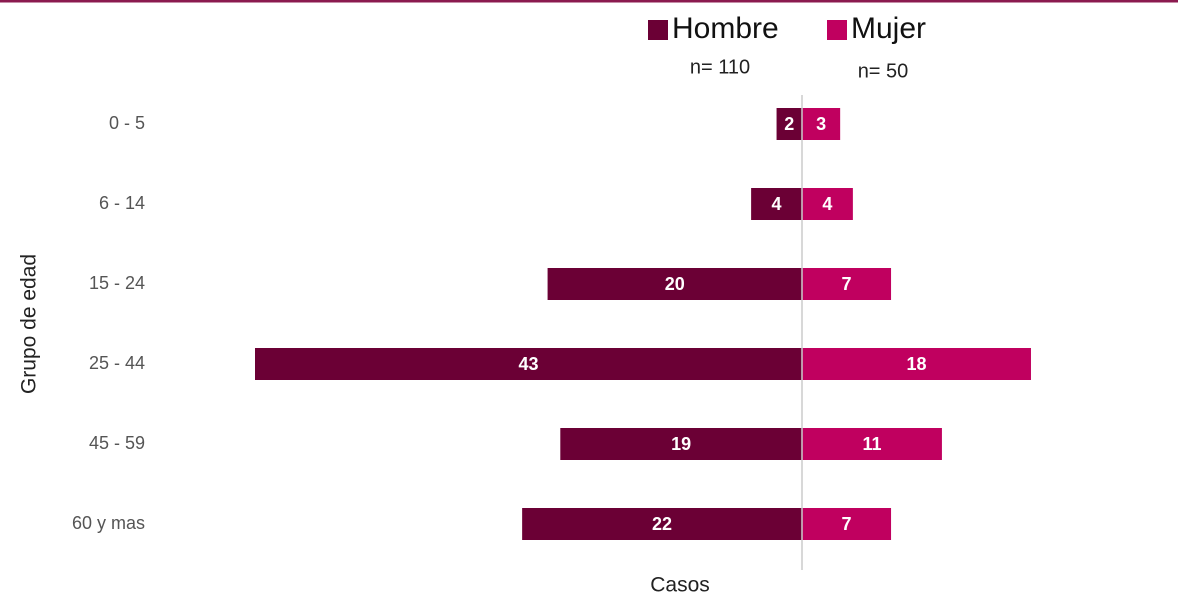  I want to click on y-tick-label: 0 - 5, so click(127, 123).